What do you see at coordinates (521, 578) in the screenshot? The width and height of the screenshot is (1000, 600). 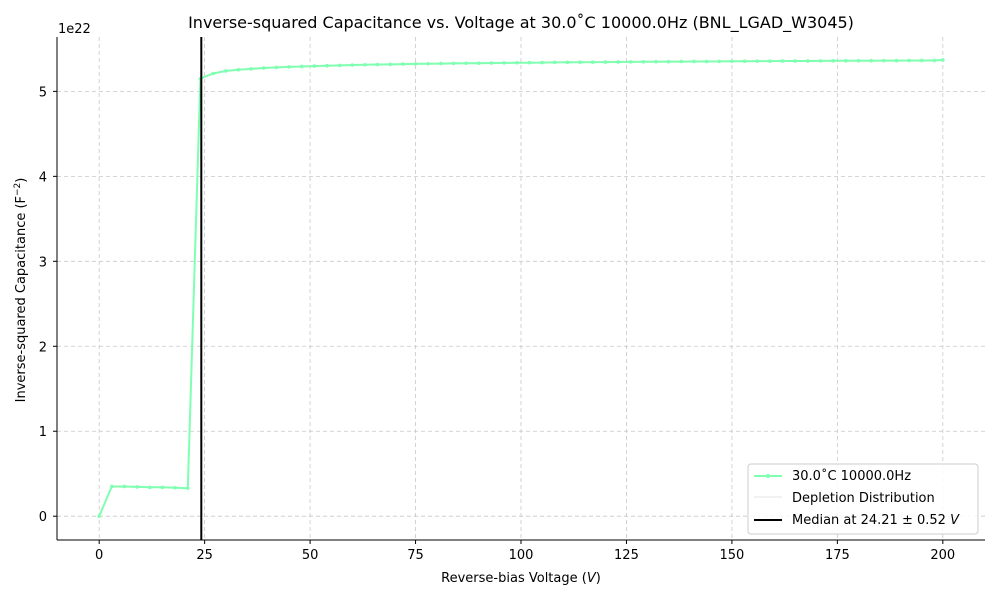 I see `x-axis-label: Reverse-bias Voltage (V)` at bounding box center [521, 578].